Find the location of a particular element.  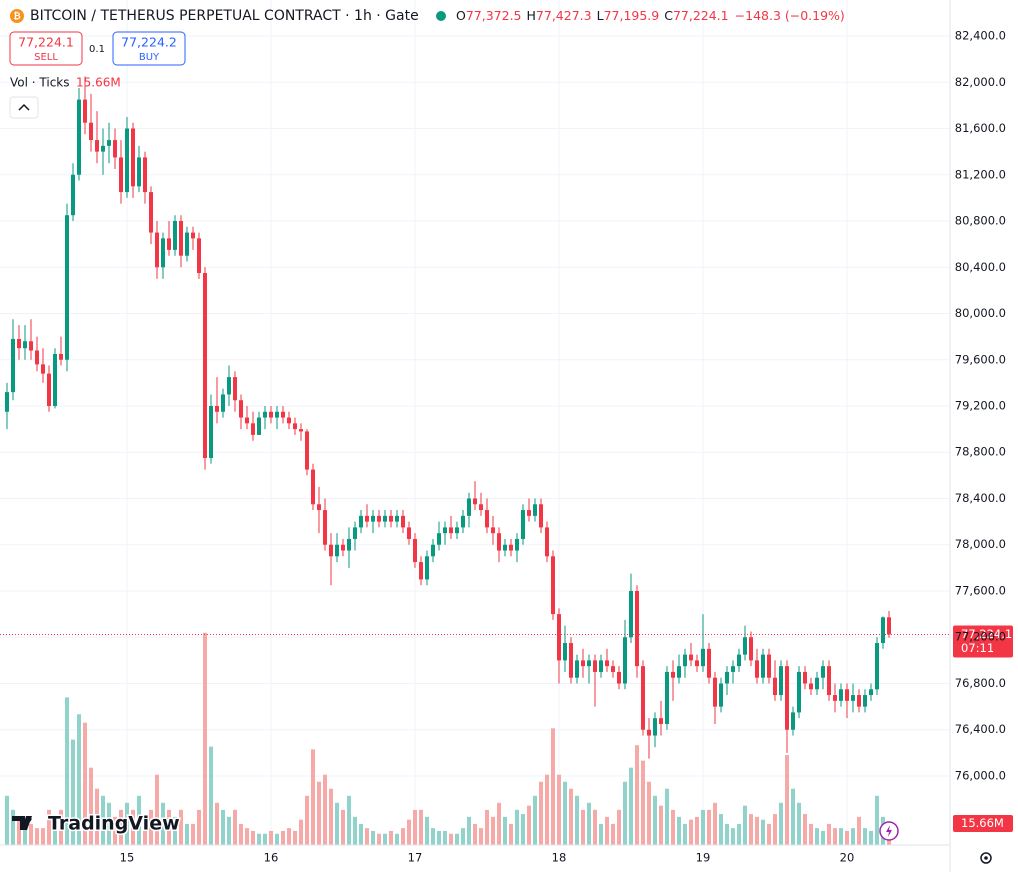

settings-button is located at coordinates (986, 858).